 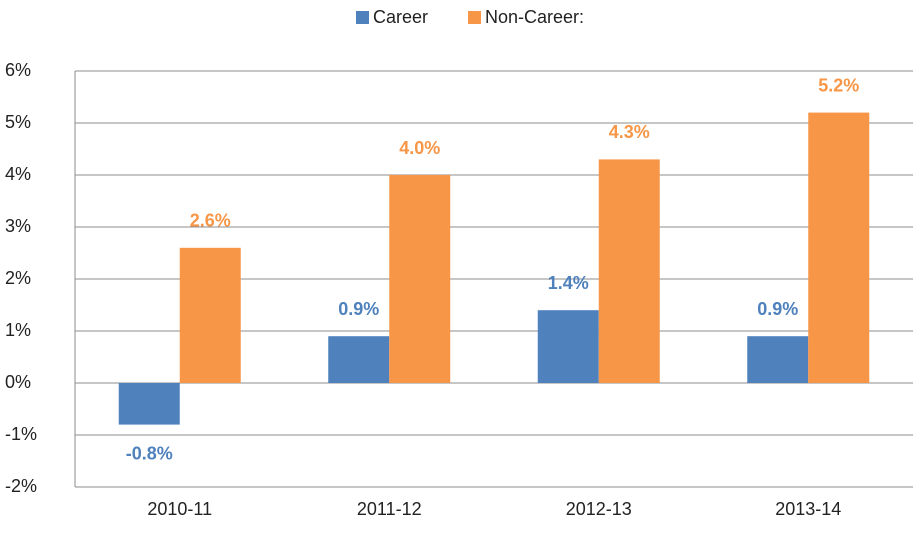 What do you see at coordinates (21, 434) in the screenshot?
I see `y-tick-label: -1%` at bounding box center [21, 434].